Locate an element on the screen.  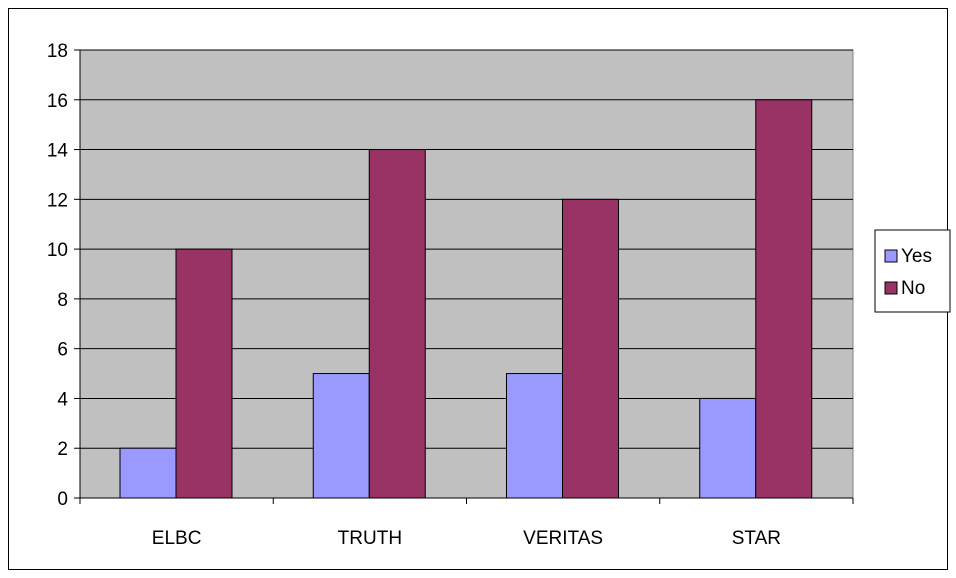
y-tick-label: 6 is located at coordinates (62, 350).